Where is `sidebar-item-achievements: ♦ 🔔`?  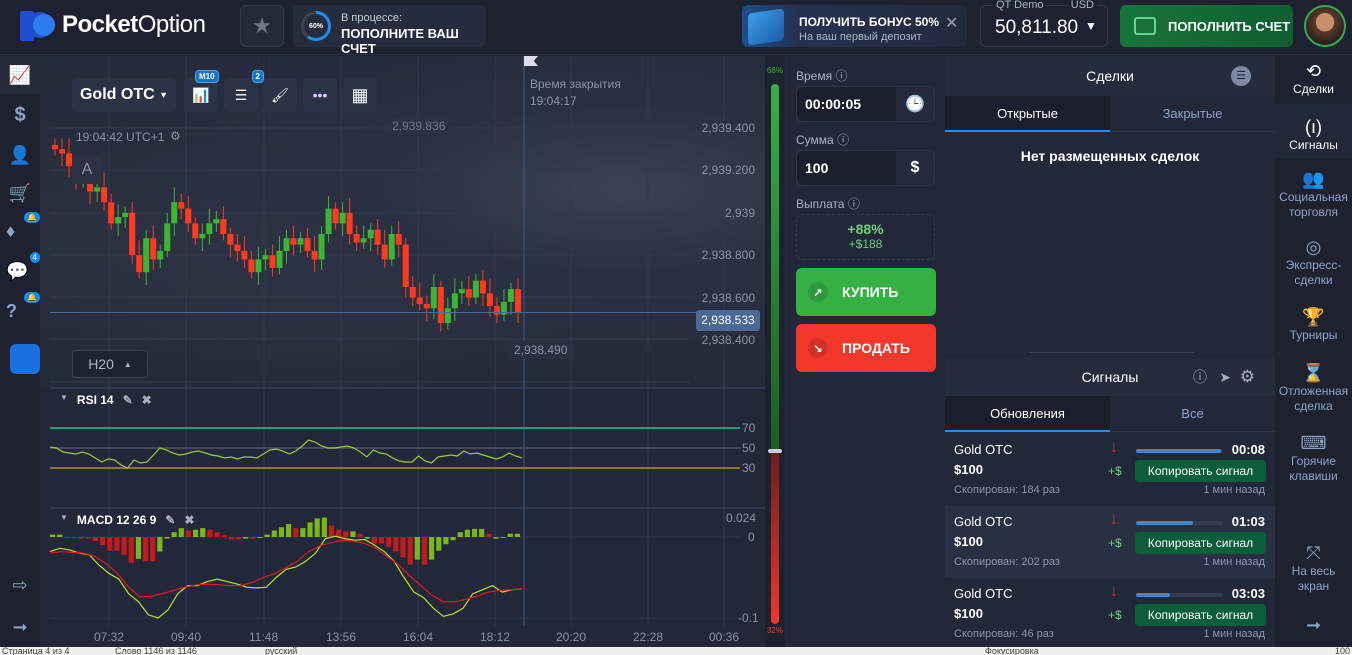 sidebar-item-achievements: ♦ 🔔 is located at coordinates (20, 231).